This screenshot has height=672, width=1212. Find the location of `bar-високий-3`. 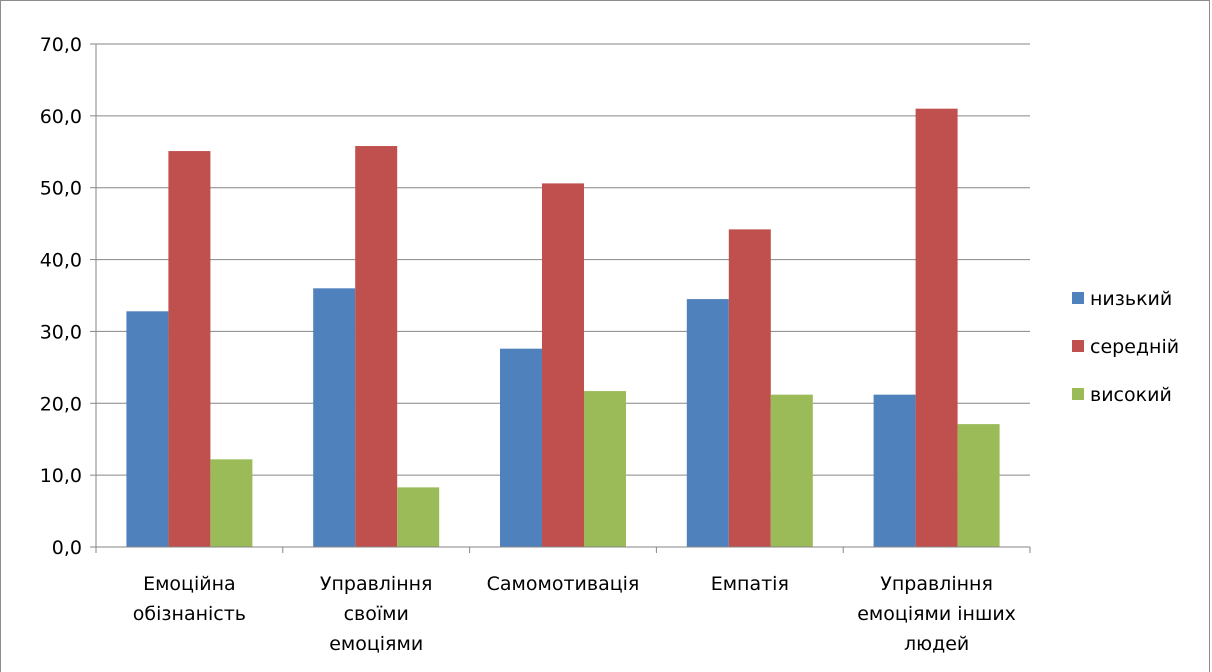

bar-високий-3 is located at coordinates (605, 469).